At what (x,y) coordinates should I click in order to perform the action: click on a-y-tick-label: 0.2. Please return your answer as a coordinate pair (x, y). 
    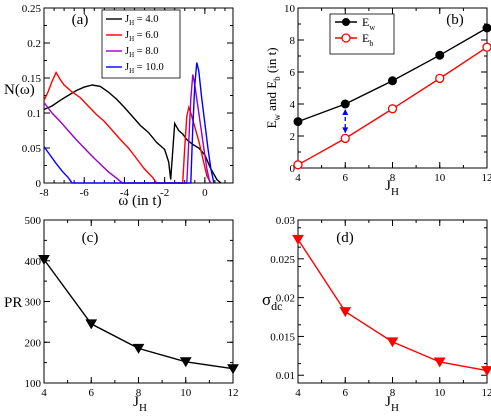
    Looking at the image, I should click on (34, 44).